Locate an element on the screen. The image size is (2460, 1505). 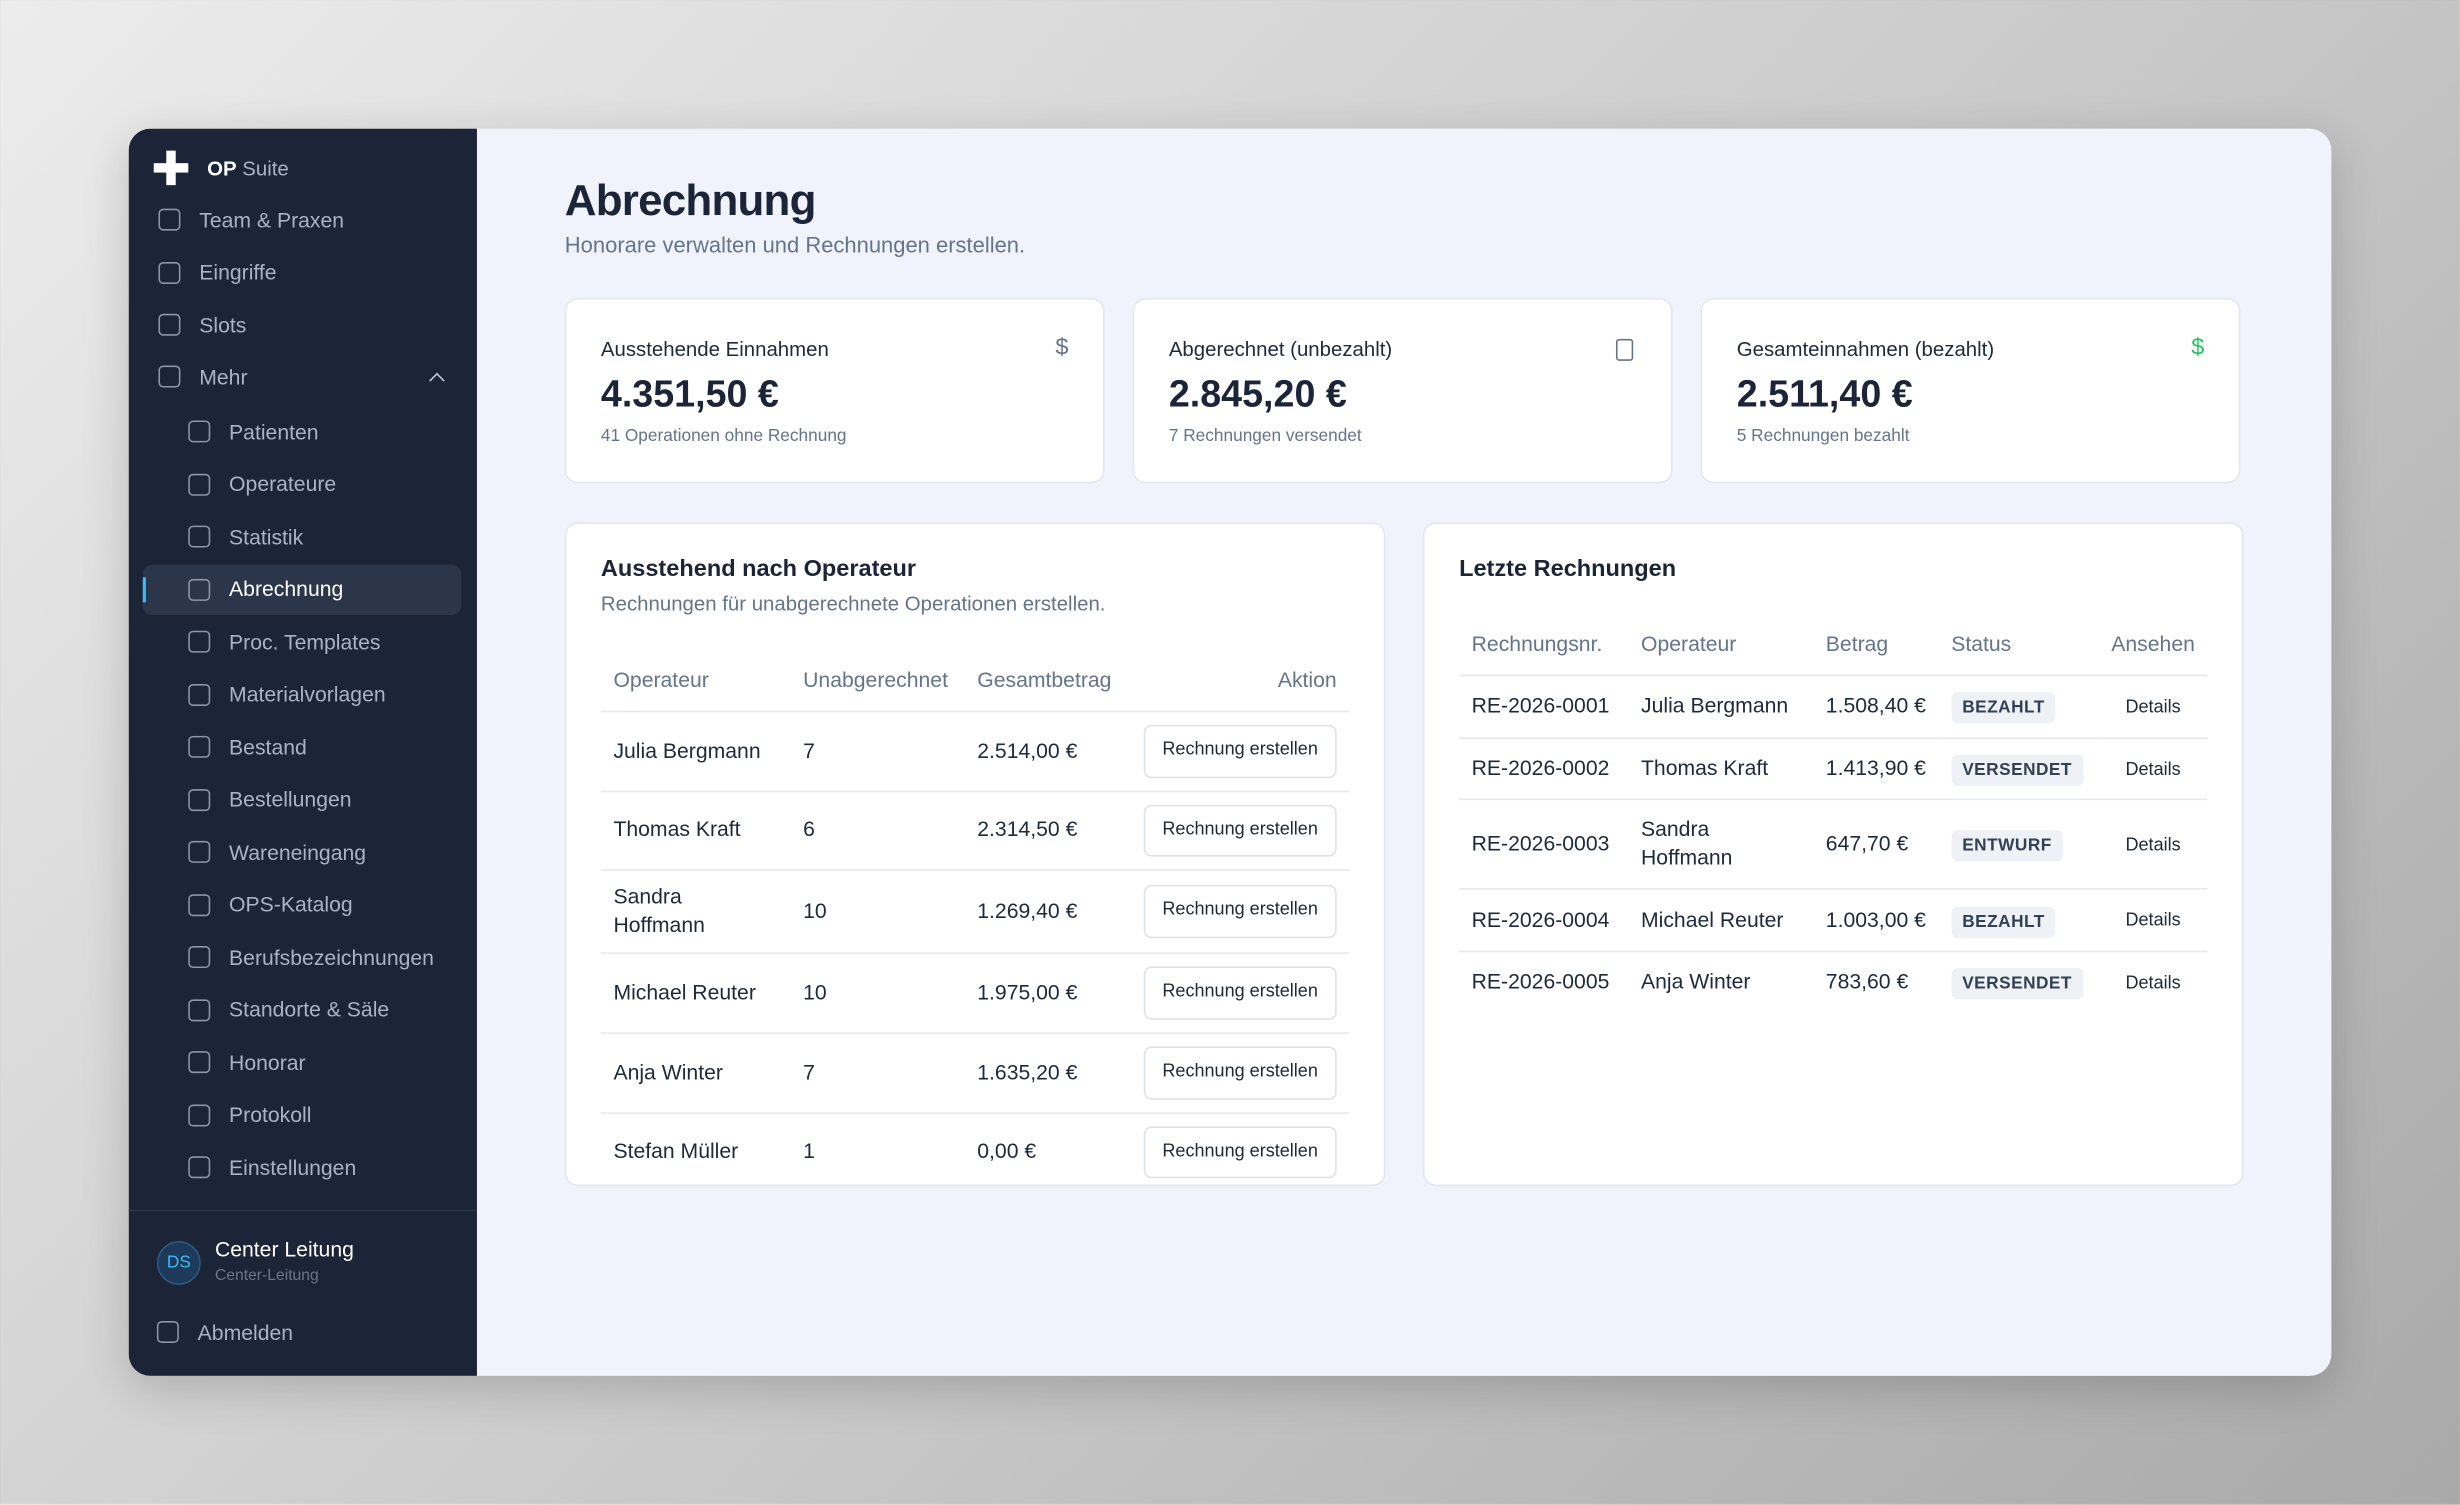
nav-label: Slots is located at coordinates (223, 324).